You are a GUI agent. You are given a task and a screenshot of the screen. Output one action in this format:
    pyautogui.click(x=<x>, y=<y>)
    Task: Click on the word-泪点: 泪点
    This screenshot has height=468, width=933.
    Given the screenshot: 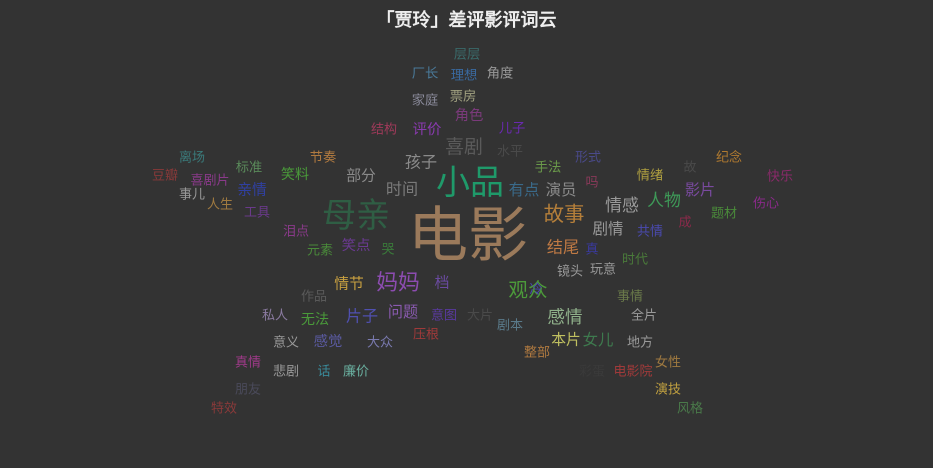 What is the action you would take?
    pyautogui.click(x=296, y=232)
    